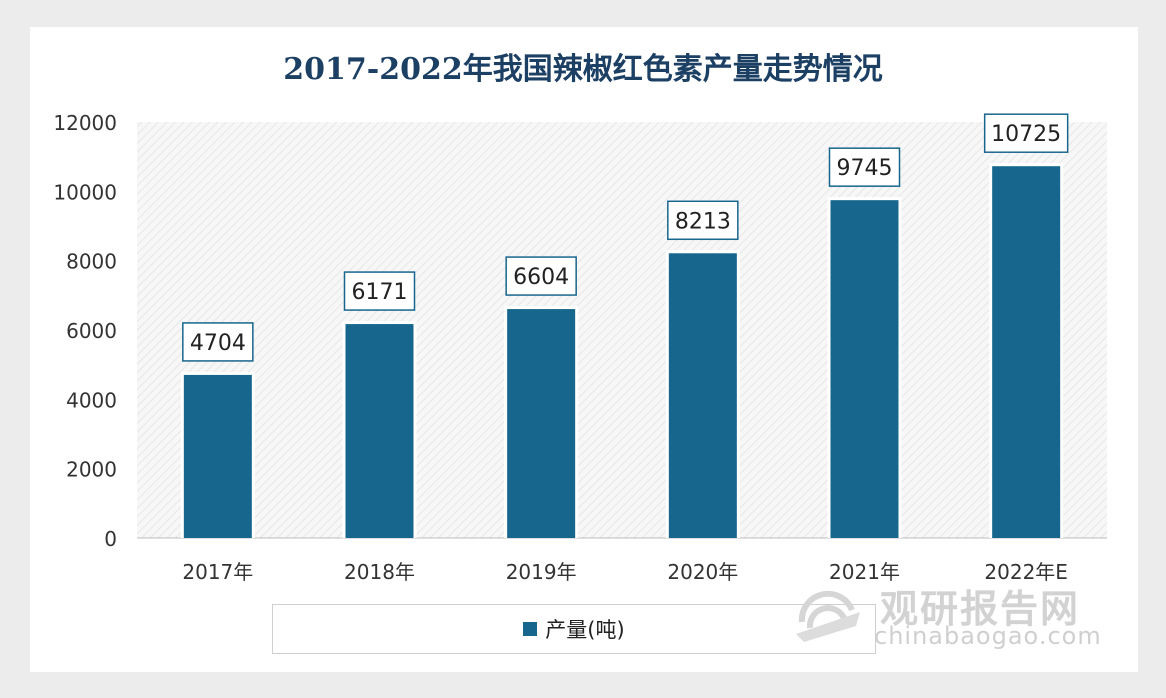  Describe the element at coordinates (583, 69) in the screenshot. I see `chart-title: 2017-2022年我国辣椒红色素产量走势情况` at that location.